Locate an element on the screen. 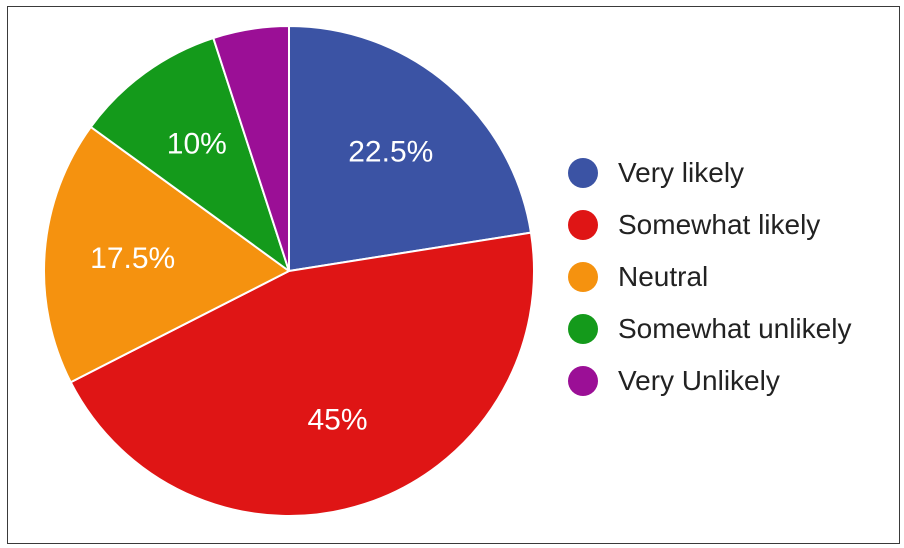 The width and height of the screenshot is (904, 548). legend-item-1: Very likely is located at coordinates (709, 173).